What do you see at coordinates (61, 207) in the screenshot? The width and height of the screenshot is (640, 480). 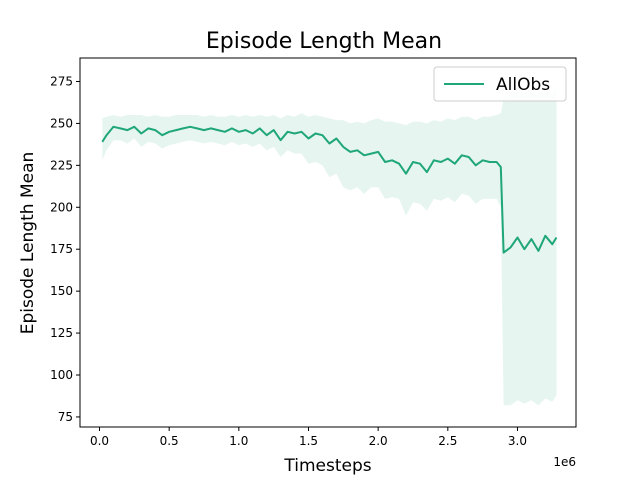 I see `y-tick-label: 200` at bounding box center [61, 207].